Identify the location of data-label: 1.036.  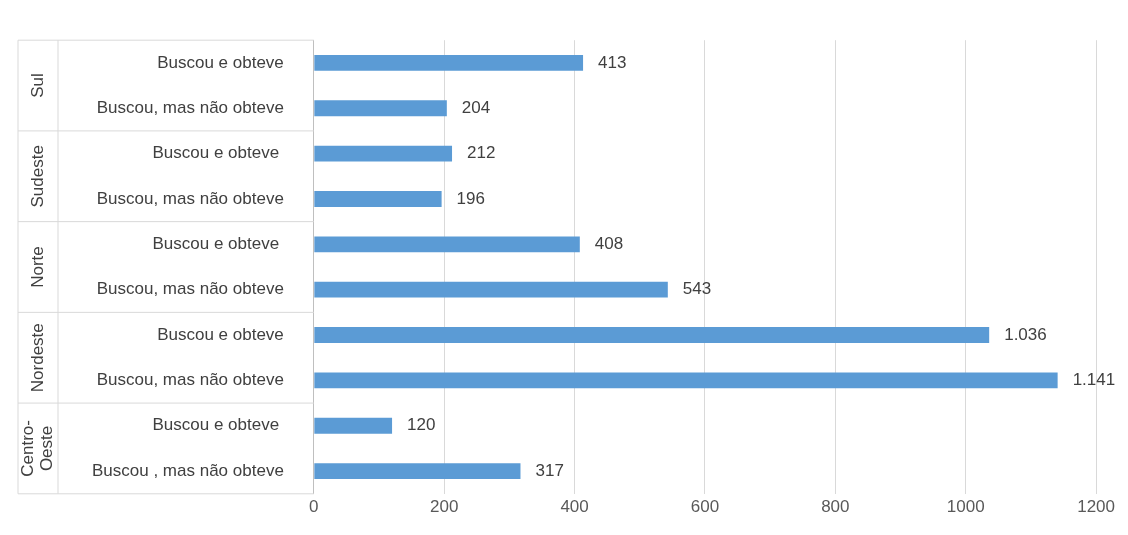
(1025, 334).